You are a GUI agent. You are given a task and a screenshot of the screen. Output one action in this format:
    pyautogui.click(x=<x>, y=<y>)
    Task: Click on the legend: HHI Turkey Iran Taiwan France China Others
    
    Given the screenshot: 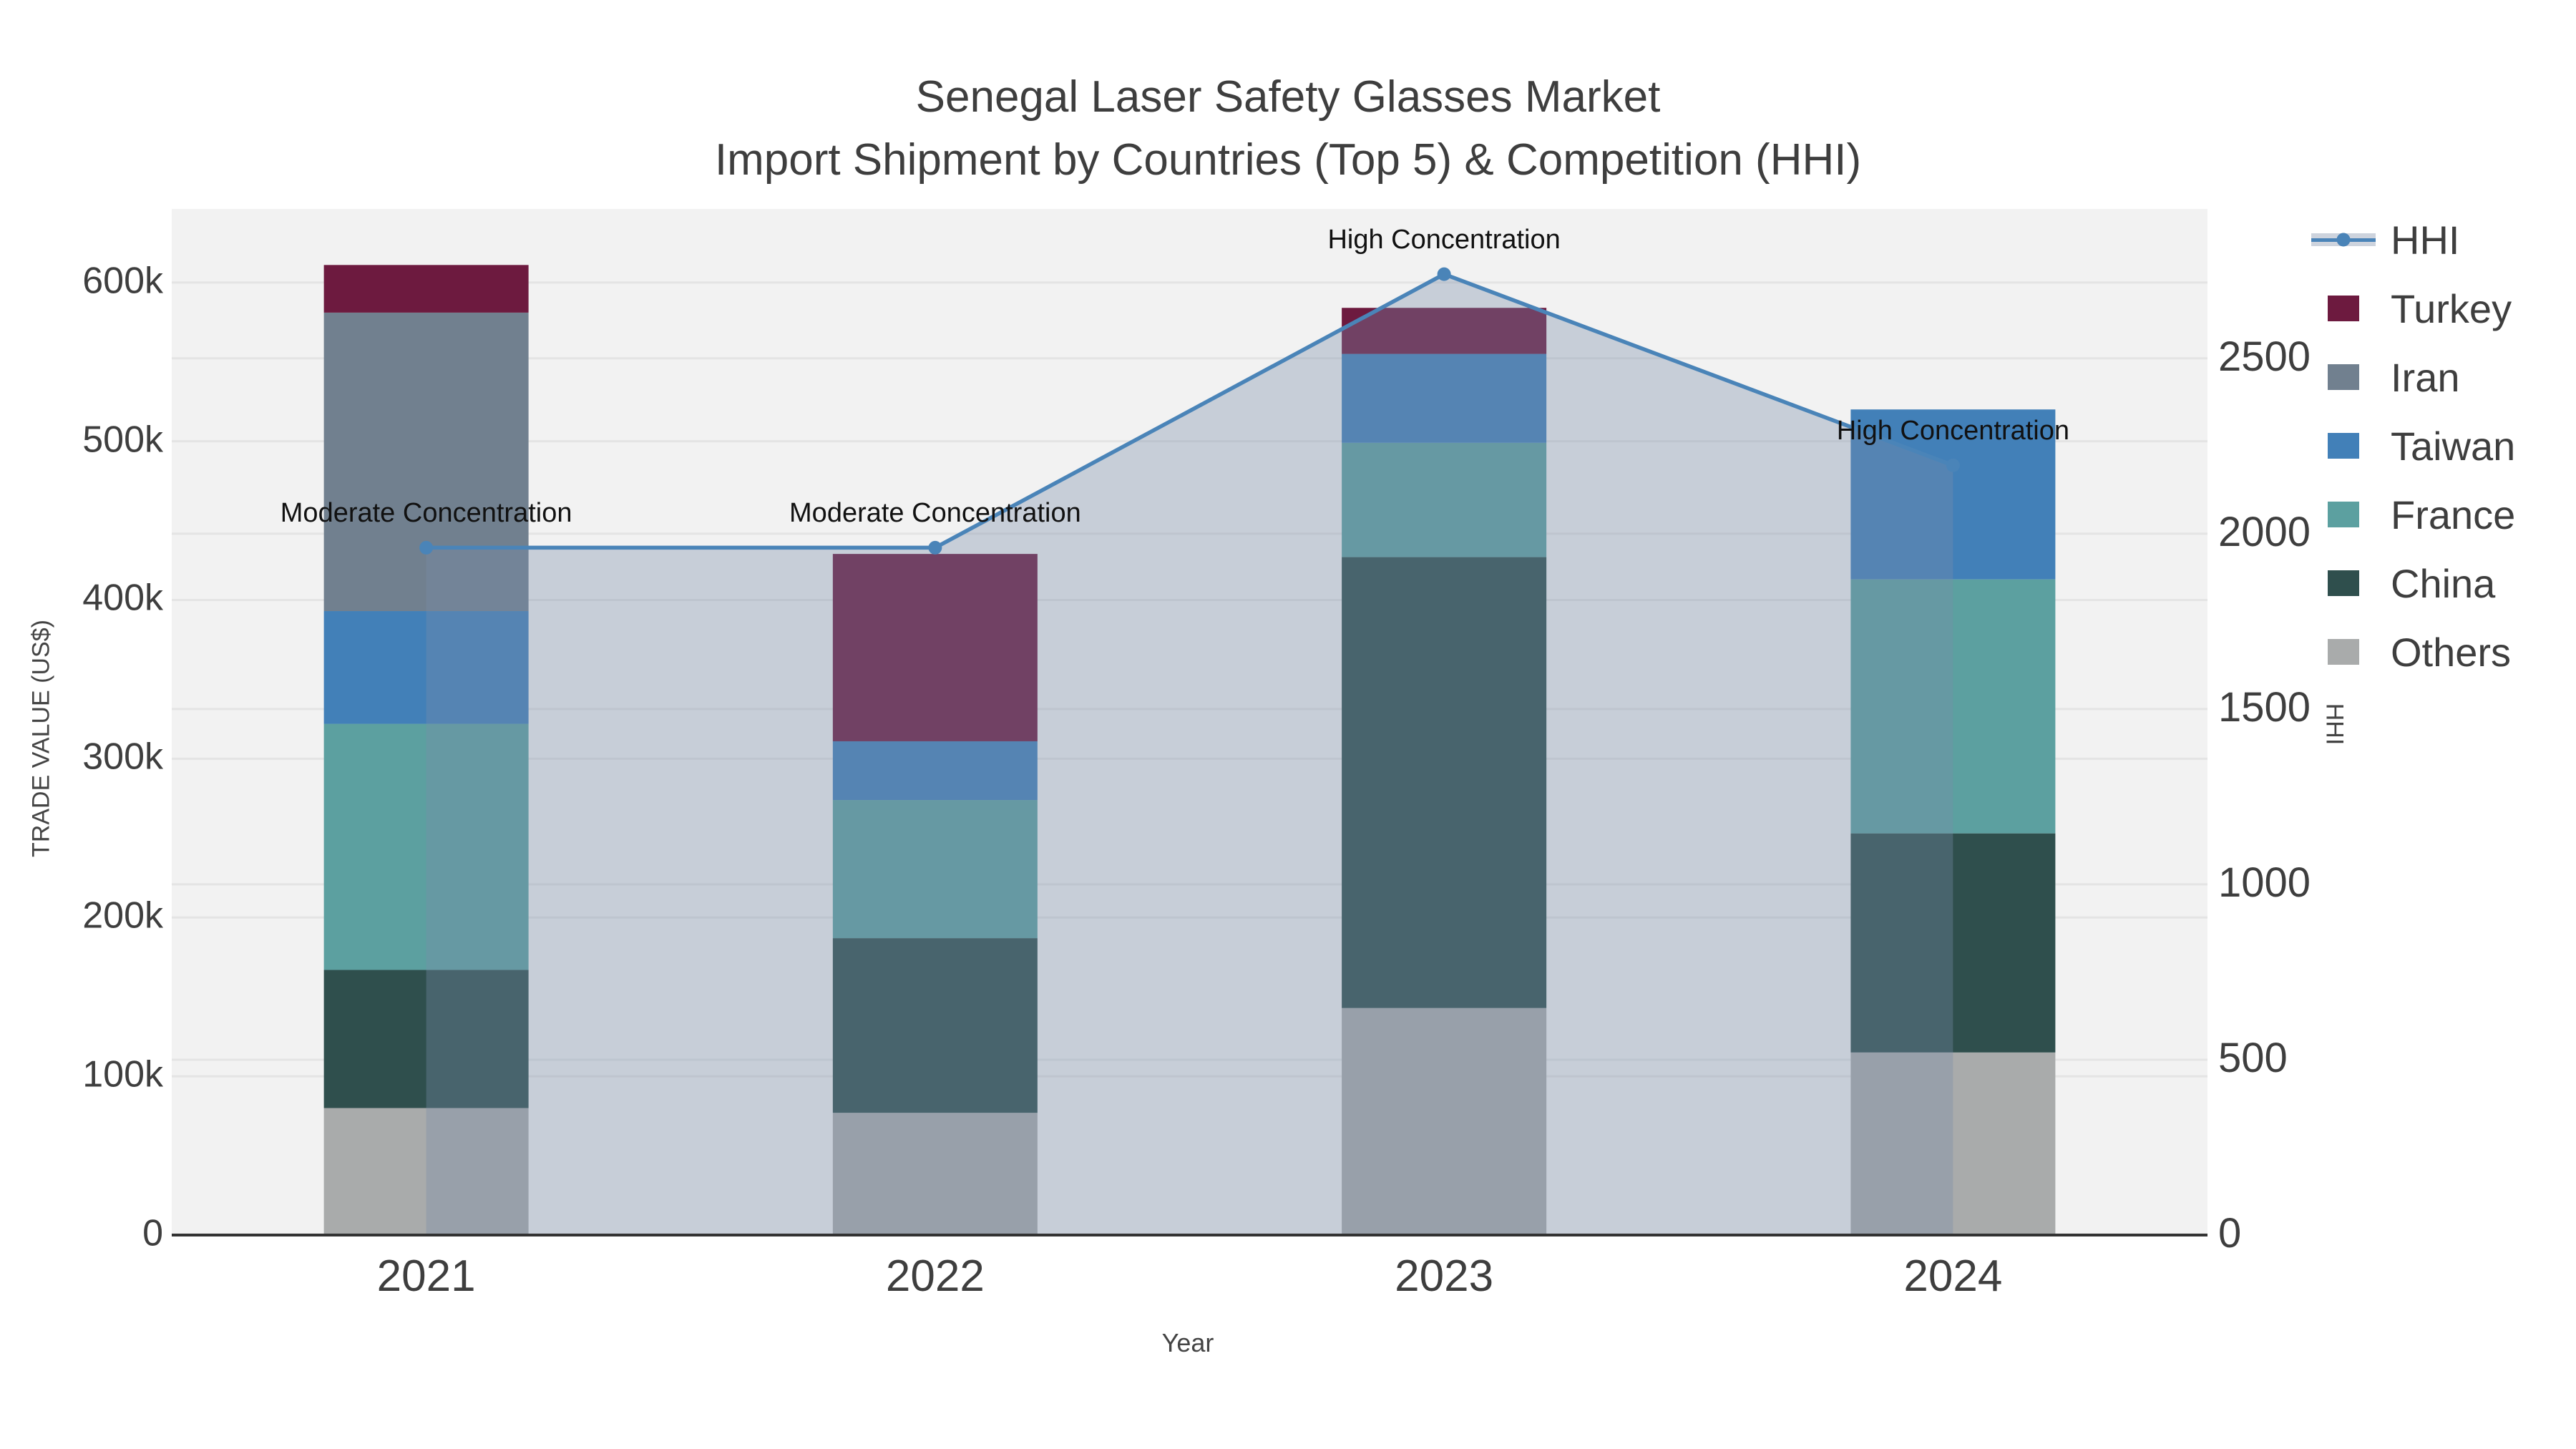 What is the action you would take?
    pyautogui.click(x=2411, y=462)
    